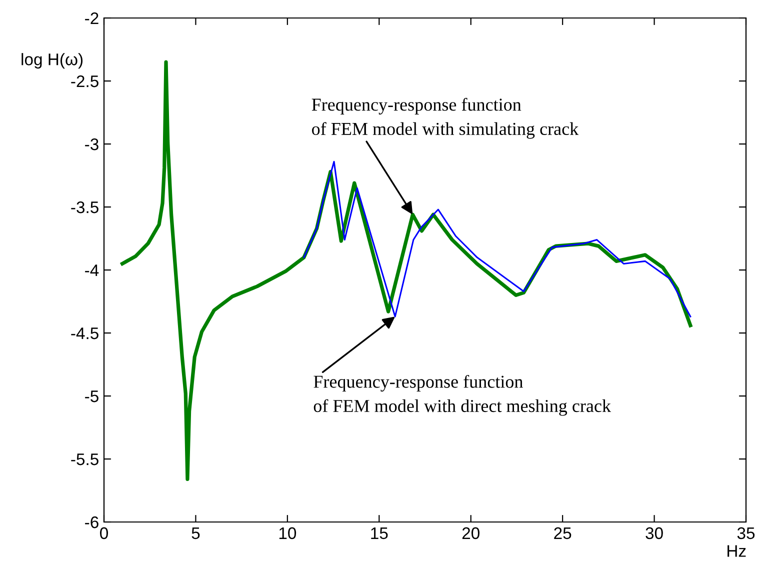 This screenshot has width=757, height=561. Describe the element at coordinates (91, 18) in the screenshot. I see `y-tick-label: -2` at that location.